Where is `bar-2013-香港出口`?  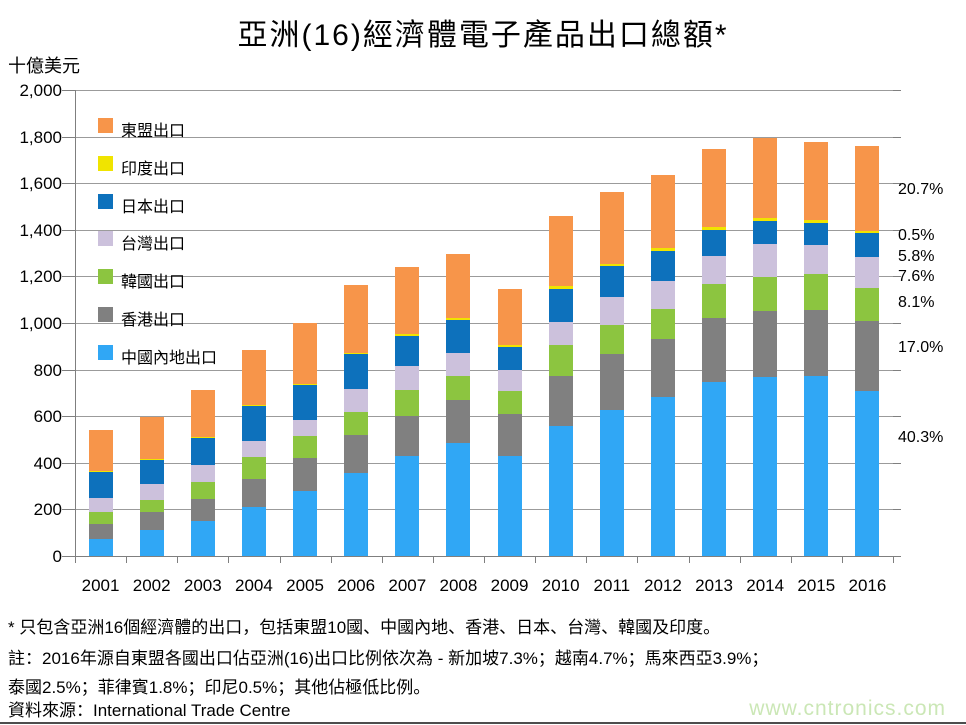 bar-2013-香港出口 is located at coordinates (714, 350).